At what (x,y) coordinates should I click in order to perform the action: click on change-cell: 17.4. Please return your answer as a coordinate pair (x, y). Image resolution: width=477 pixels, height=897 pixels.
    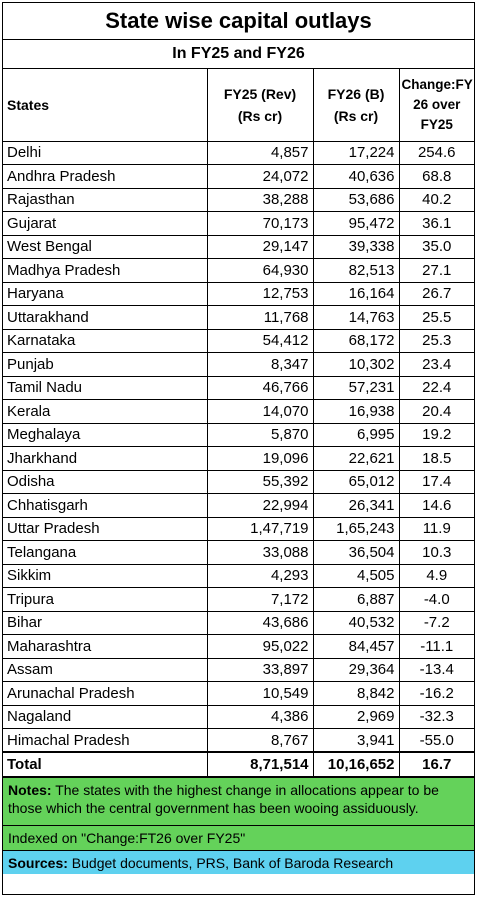
    Looking at the image, I should click on (436, 481).